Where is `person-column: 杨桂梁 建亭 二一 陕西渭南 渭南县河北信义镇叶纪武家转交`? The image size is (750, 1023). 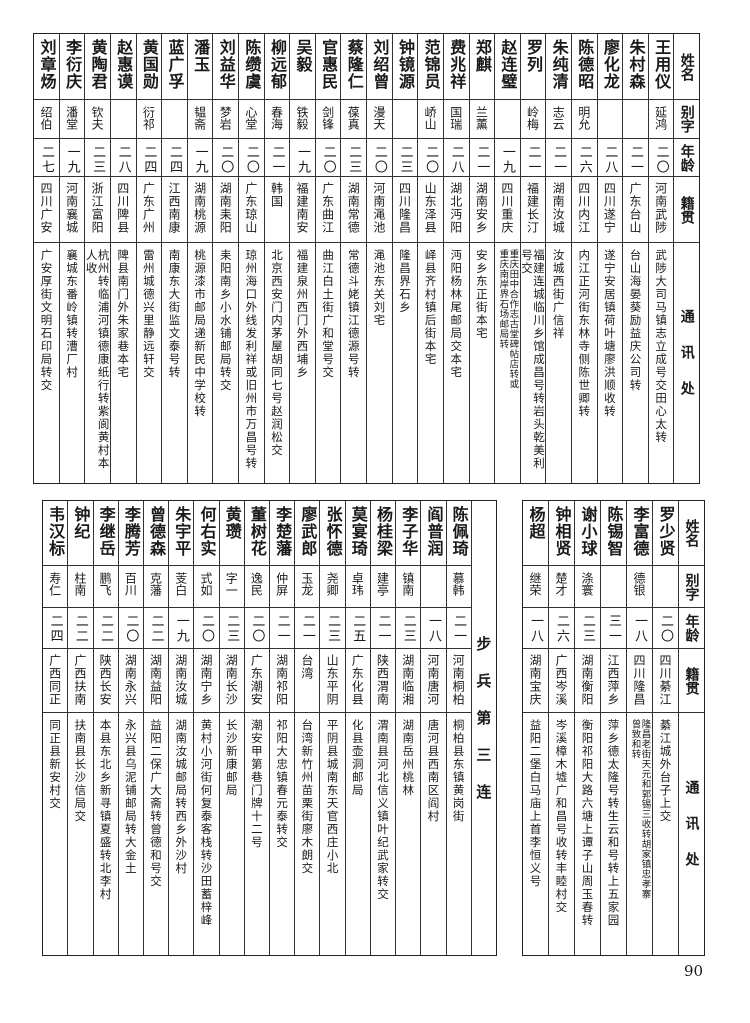
person-column: 杨桂梁 建亭 二一 陕西渭南 渭南县河北信义镇叶纪武家转交 is located at coordinates (382, 728).